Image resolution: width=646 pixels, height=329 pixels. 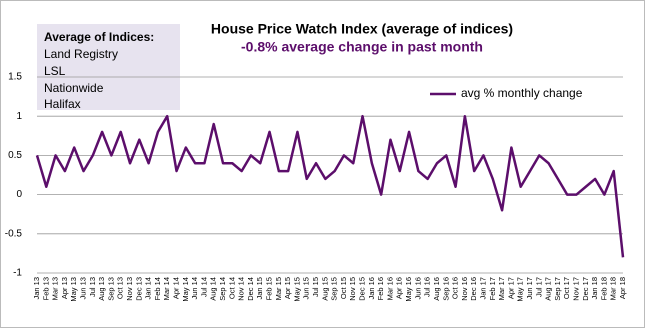 What do you see at coordinates (548, 289) in the screenshot?
I see `x-tick-label: Aug 17` at bounding box center [548, 289].